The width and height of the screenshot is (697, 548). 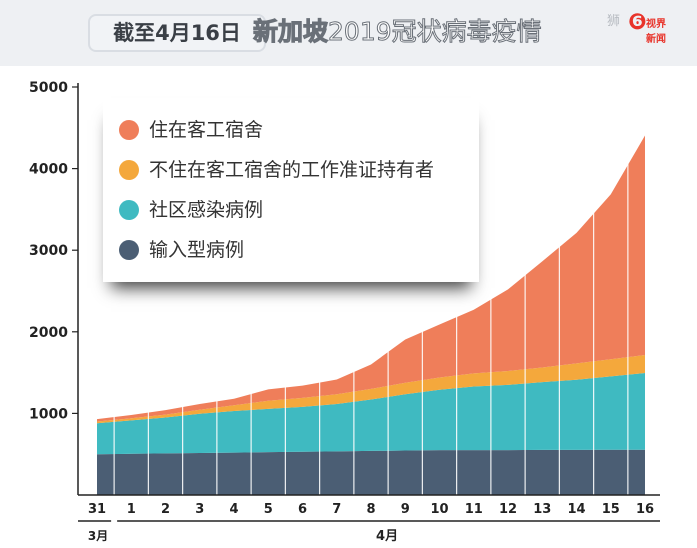 What do you see at coordinates (97, 509) in the screenshot?
I see `x-tick-label: 31` at bounding box center [97, 509].